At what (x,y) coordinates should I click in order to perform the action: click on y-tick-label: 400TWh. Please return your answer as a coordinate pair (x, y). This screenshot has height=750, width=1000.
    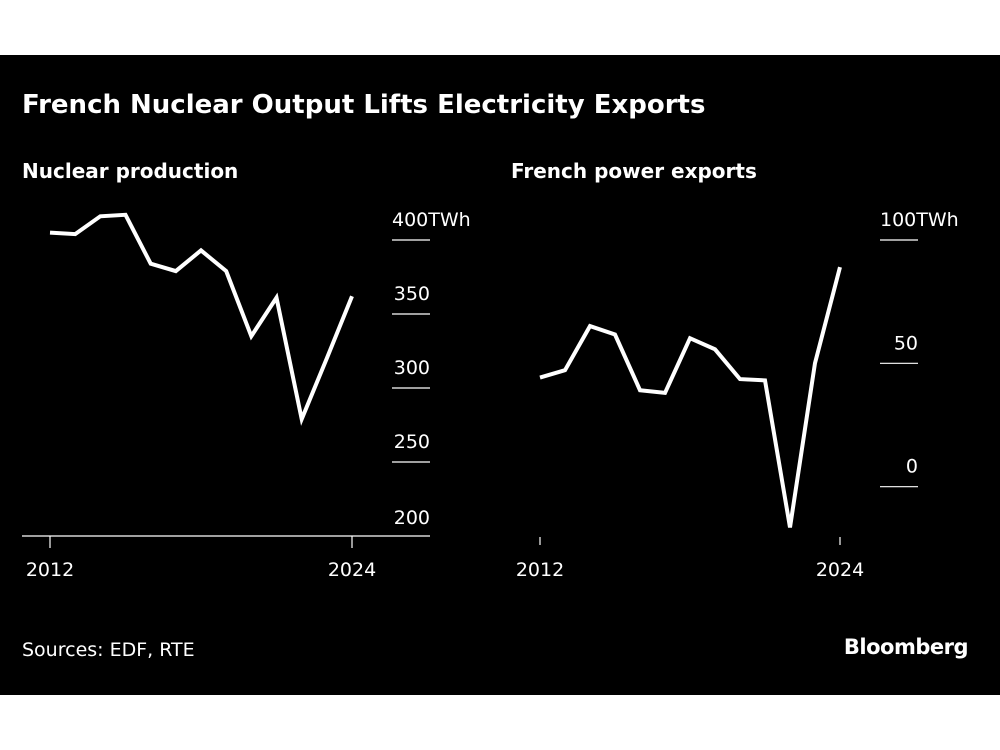
    Looking at the image, I should click on (431, 220).